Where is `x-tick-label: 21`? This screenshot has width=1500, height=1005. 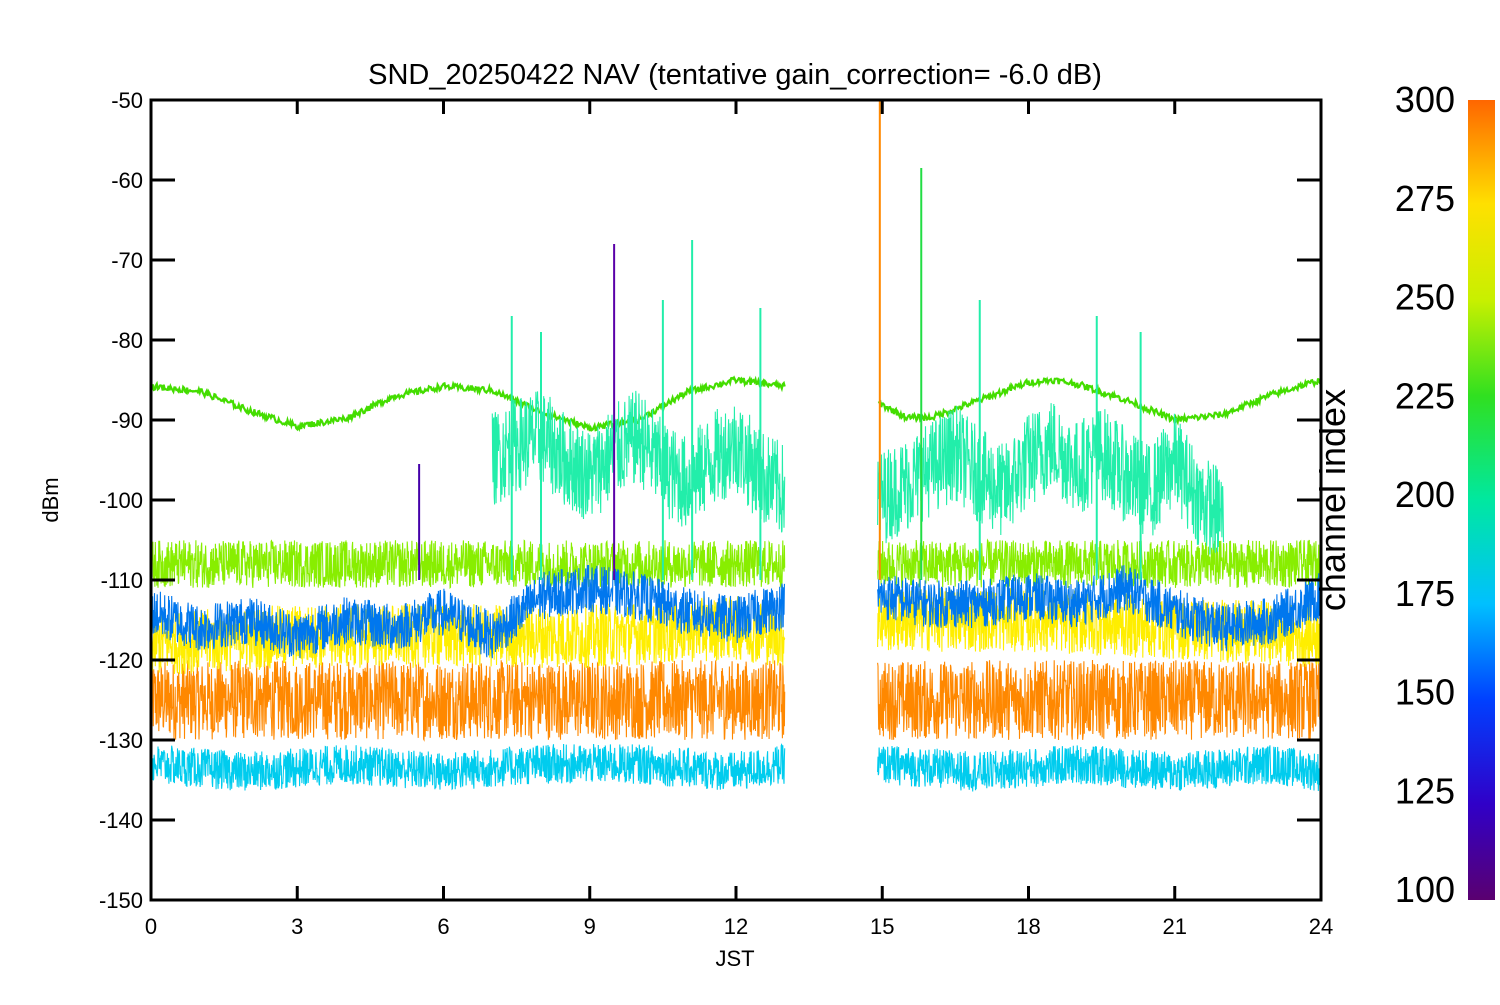 x-tick-label: 21 is located at coordinates (1175, 926).